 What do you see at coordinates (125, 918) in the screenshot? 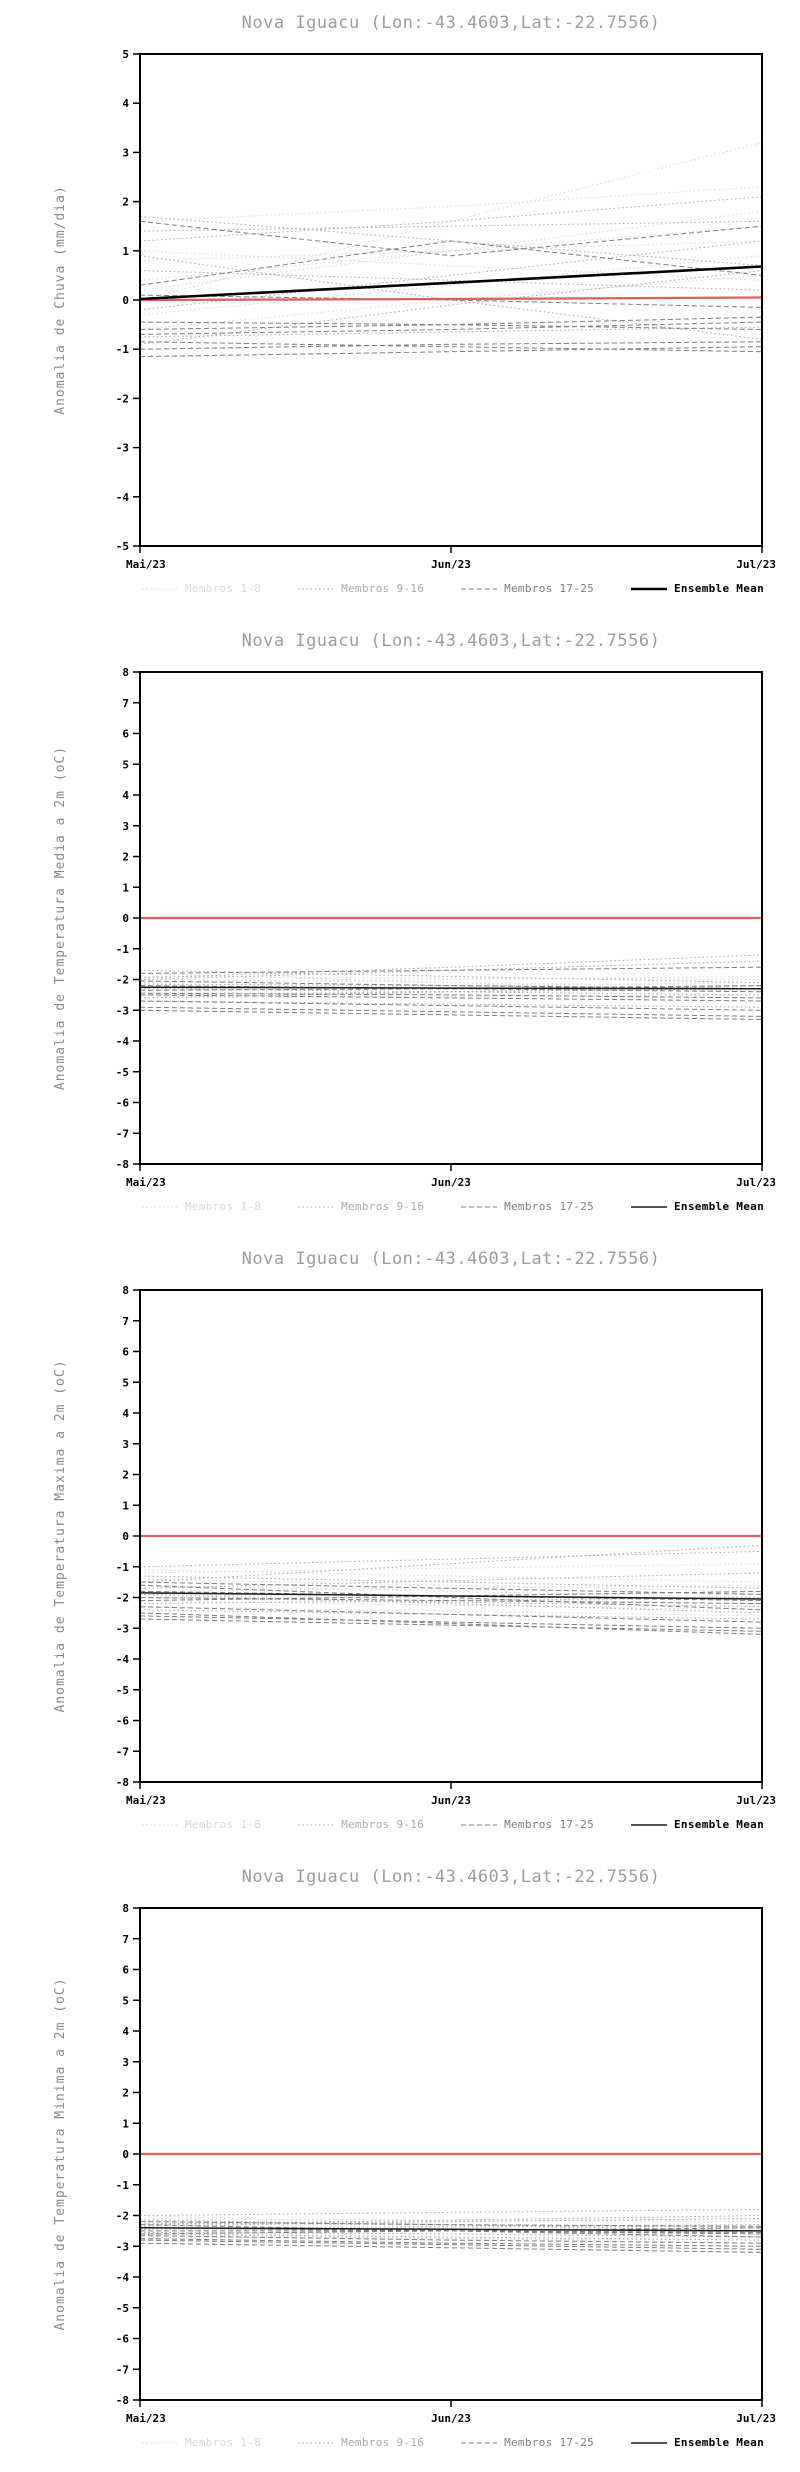
I see `y-tick-label: 0` at bounding box center [125, 918].